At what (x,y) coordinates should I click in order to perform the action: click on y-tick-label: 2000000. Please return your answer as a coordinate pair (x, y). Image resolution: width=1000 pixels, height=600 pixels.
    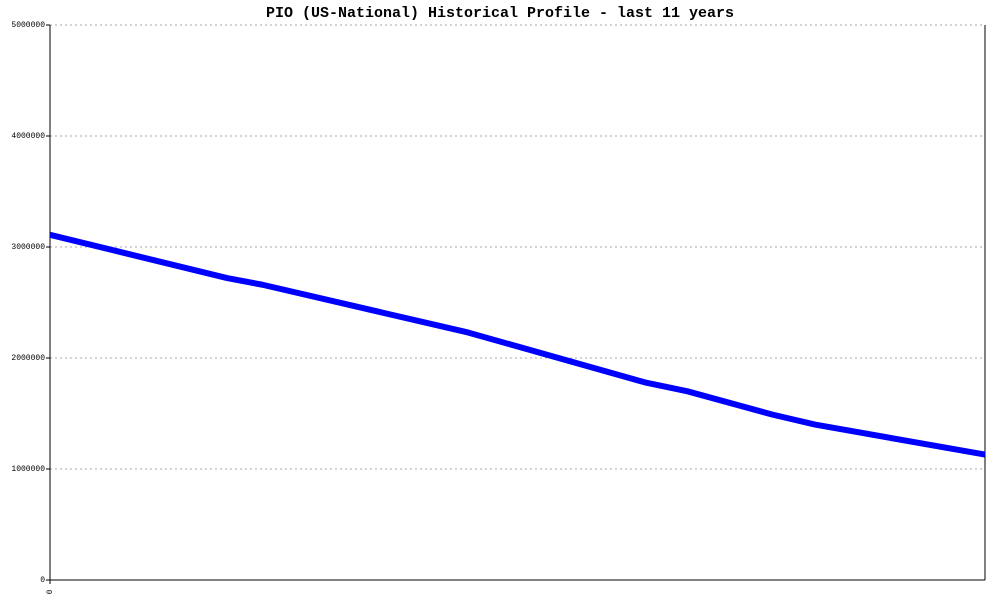
    Looking at the image, I should click on (28, 358).